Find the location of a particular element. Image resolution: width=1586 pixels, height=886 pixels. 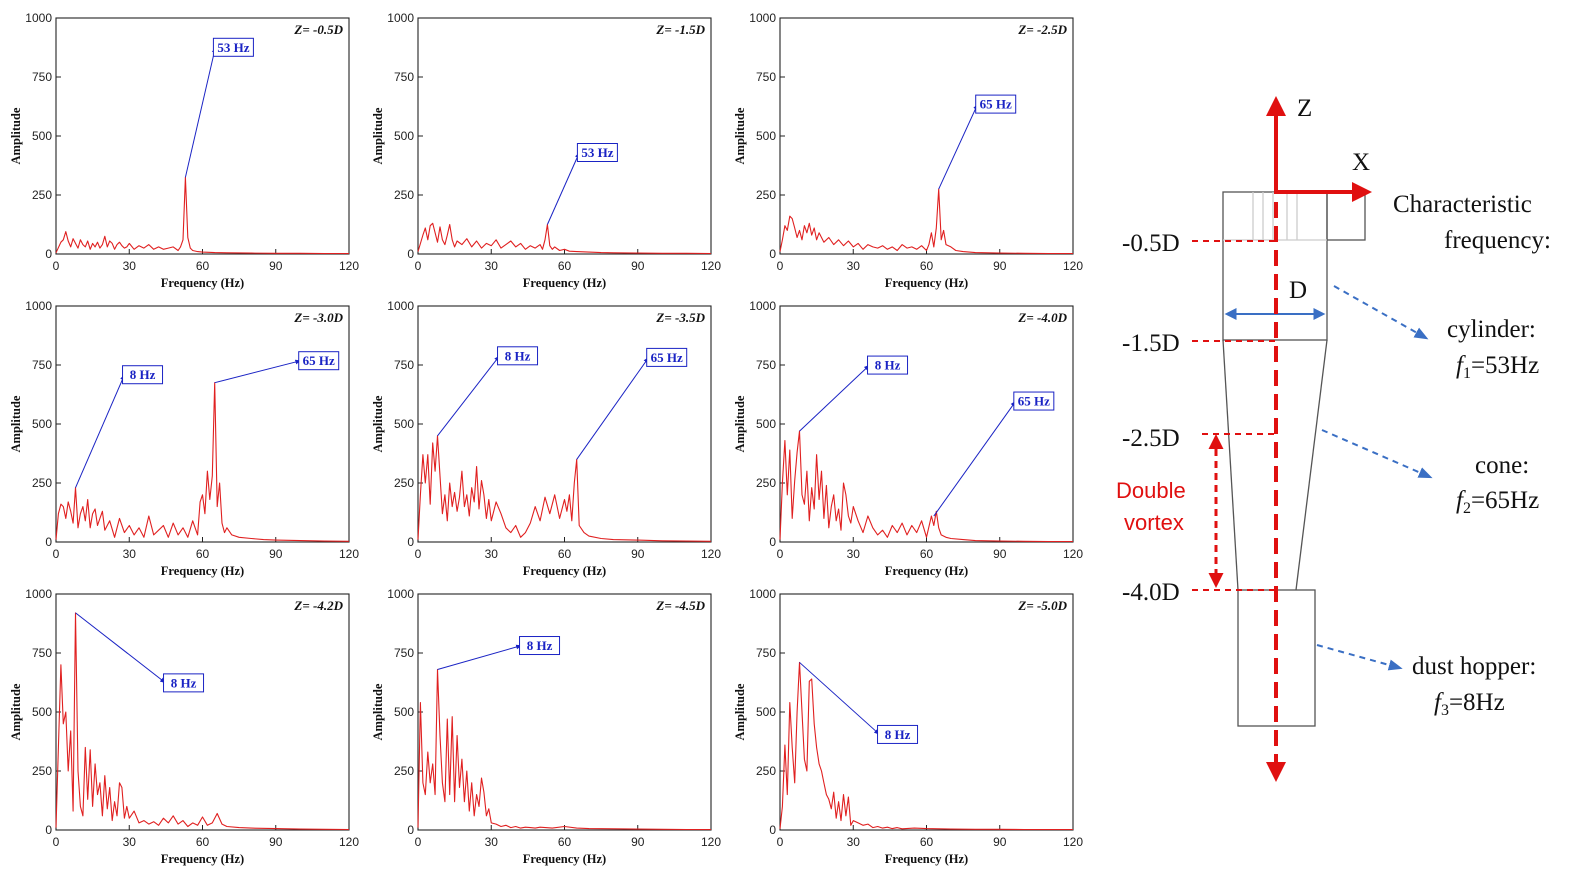

cyclone-outline is located at coordinates (1294, 459).